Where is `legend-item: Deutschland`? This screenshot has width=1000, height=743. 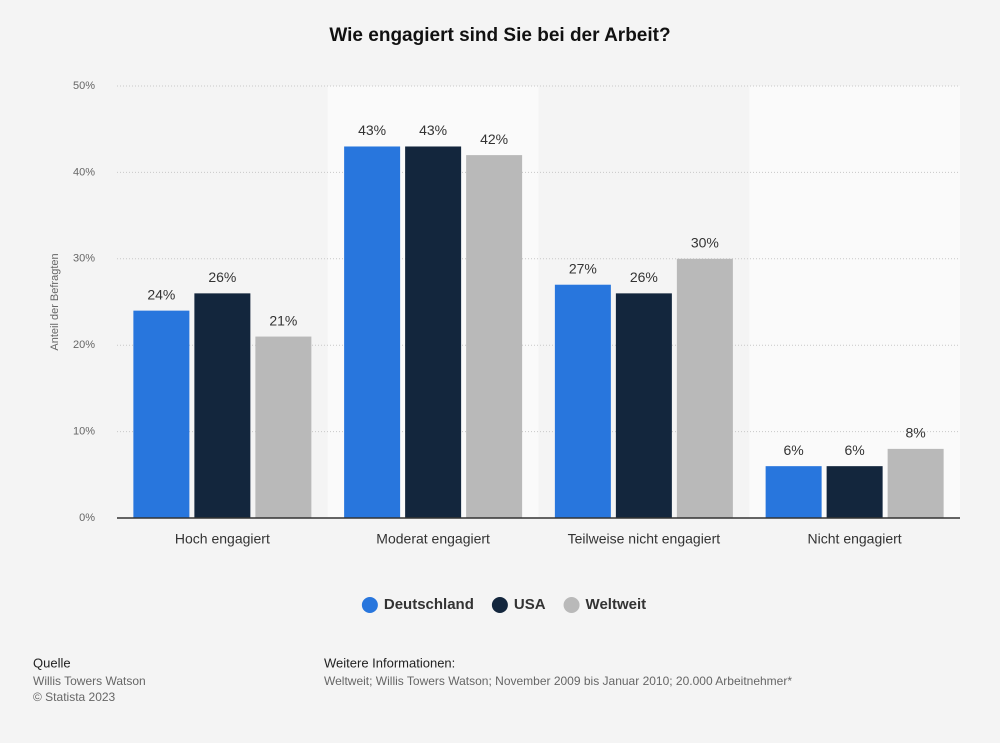 legend-item: Deutschland is located at coordinates (417, 604).